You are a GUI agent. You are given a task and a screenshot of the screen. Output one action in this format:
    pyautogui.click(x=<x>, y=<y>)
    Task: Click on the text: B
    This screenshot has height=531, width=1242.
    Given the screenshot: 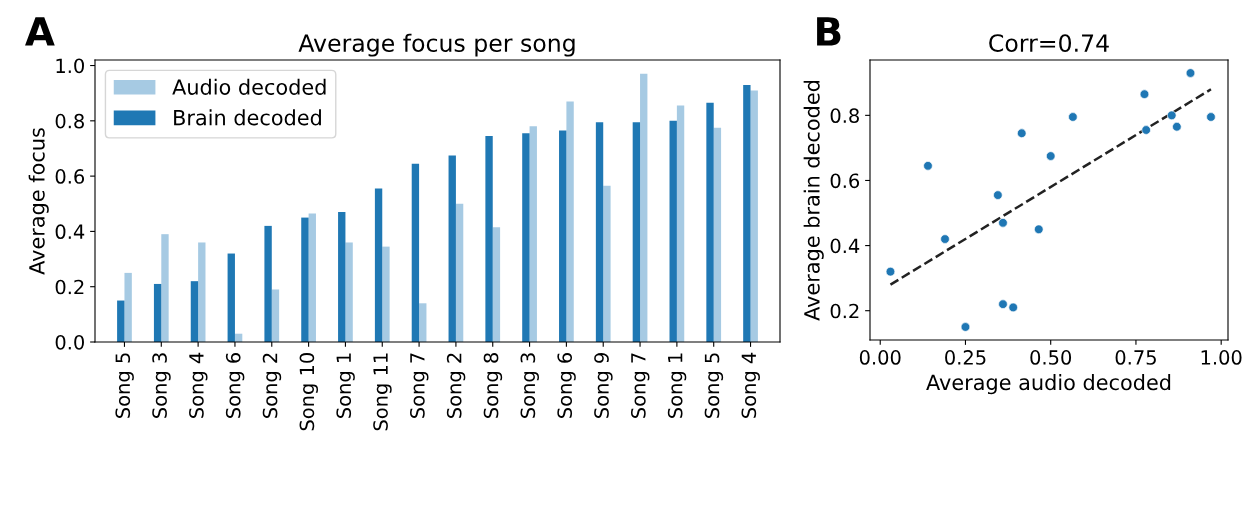 What is the action you would take?
    pyautogui.click(x=829, y=31)
    